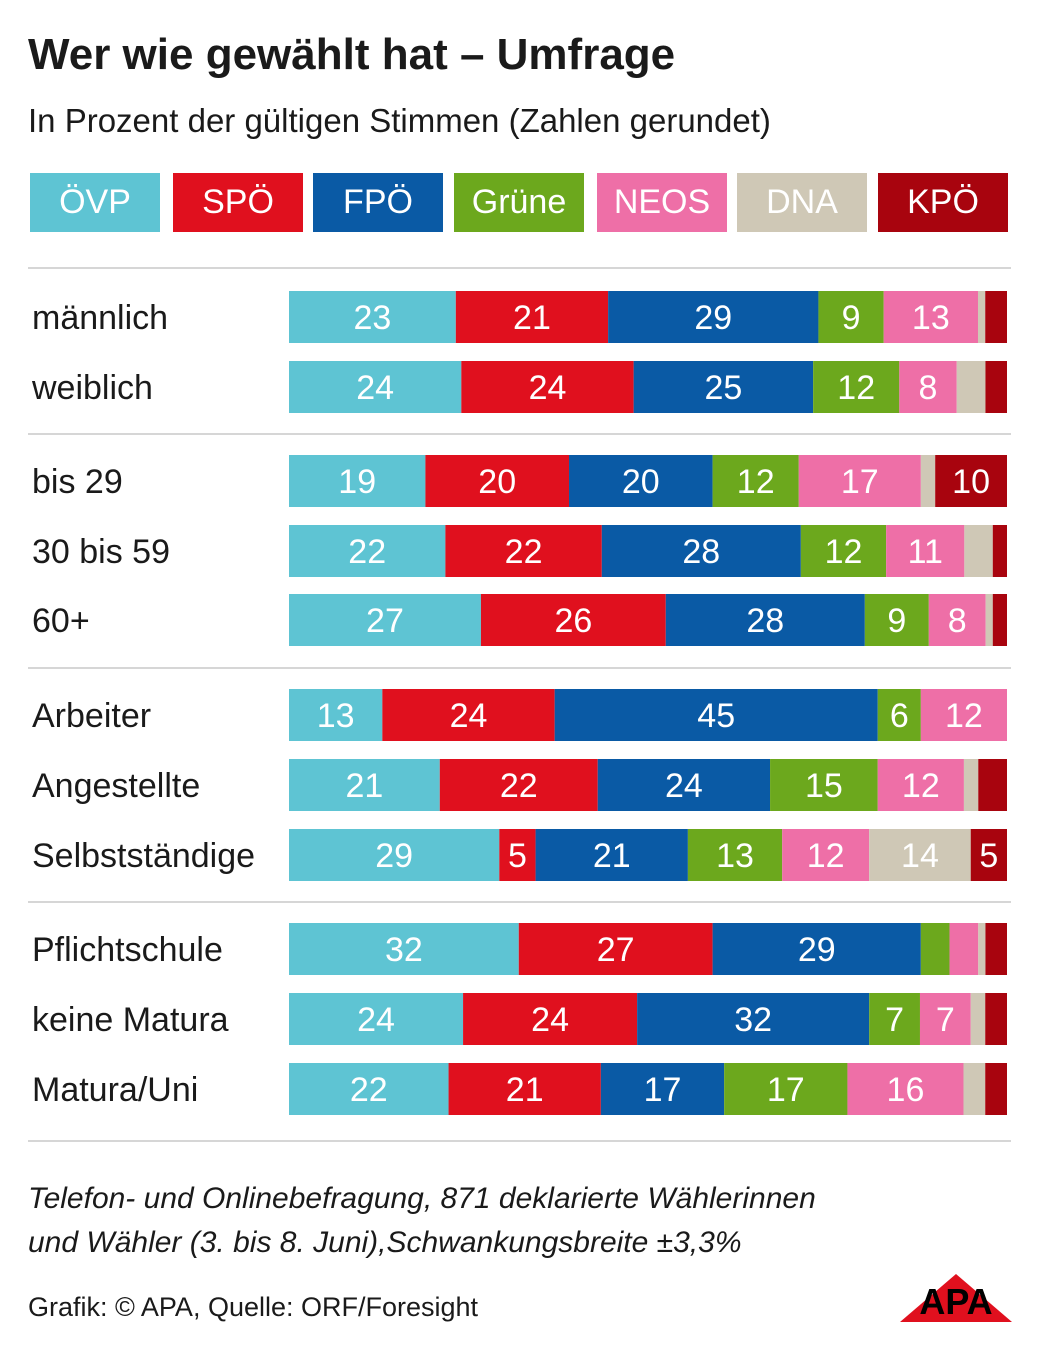  I want to click on bar-value-label: 8, so click(928, 388).